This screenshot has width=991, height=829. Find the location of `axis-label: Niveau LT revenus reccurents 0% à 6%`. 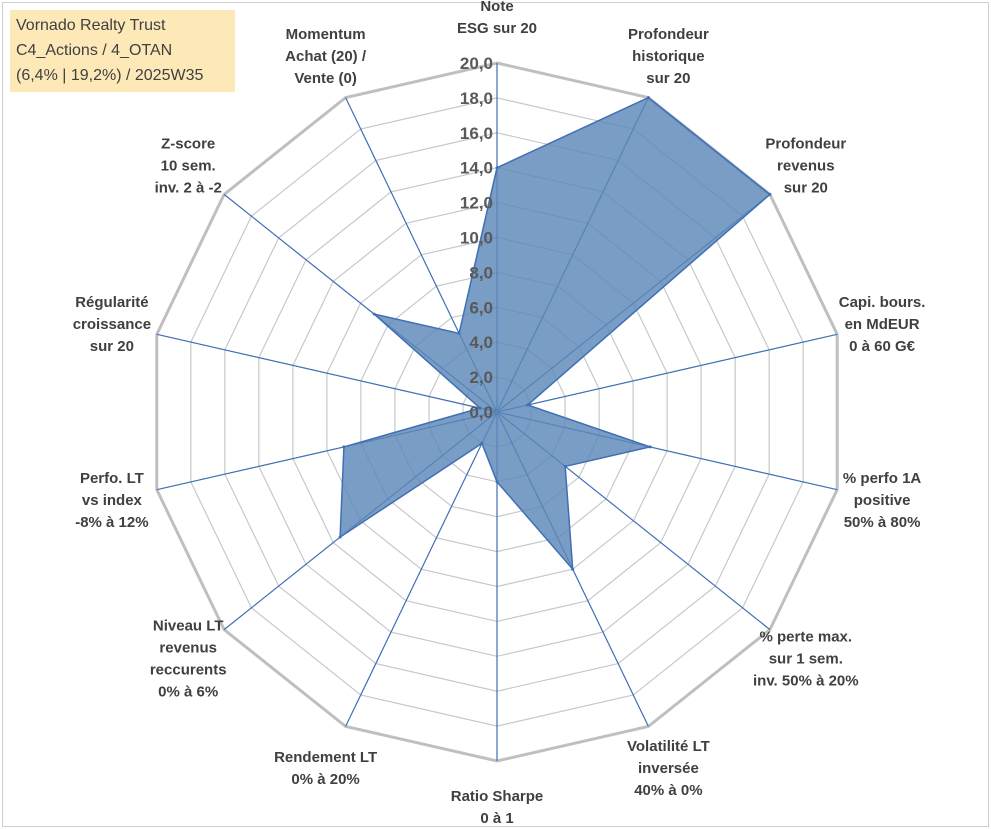

axis-label: Niveau LT revenus reccurents 0% à 6% is located at coordinates (188, 658).